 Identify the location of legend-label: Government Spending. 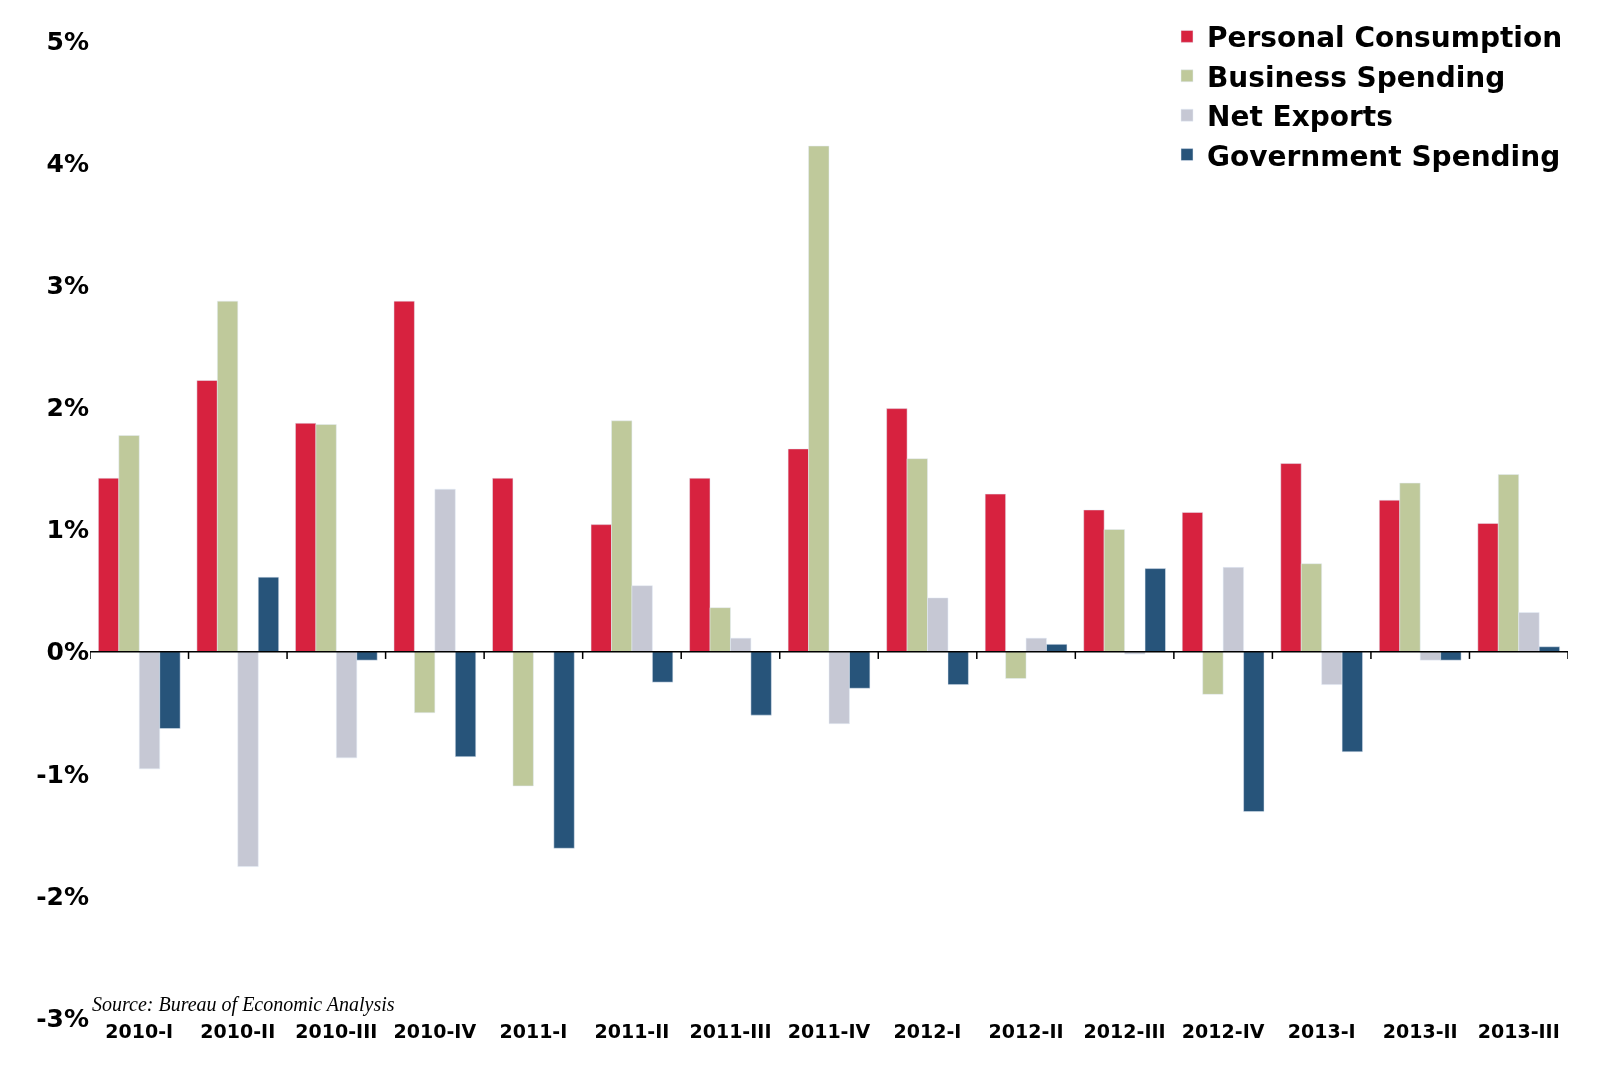
(1384, 156).